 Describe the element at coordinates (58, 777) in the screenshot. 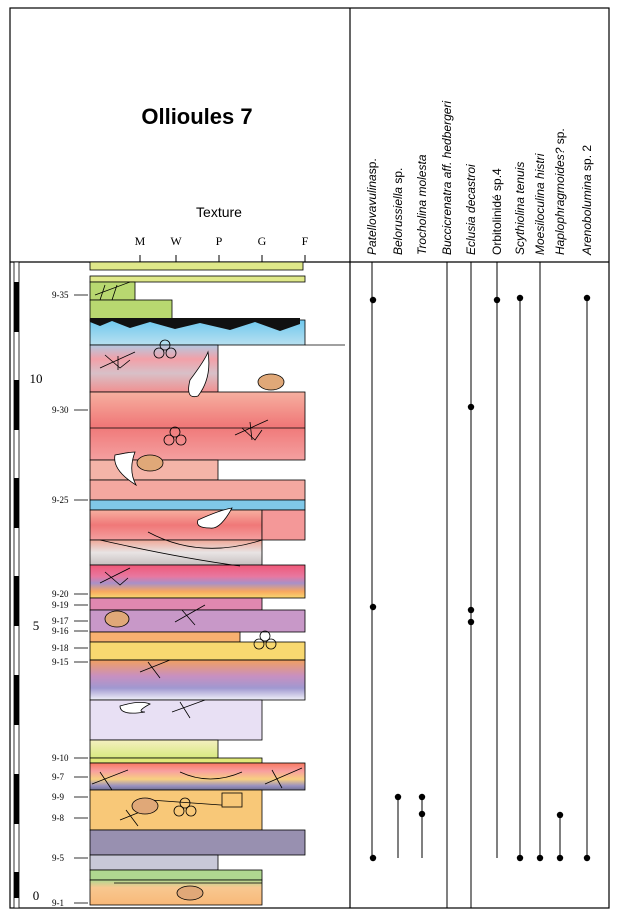

I see `sample-label: 9-7` at that location.